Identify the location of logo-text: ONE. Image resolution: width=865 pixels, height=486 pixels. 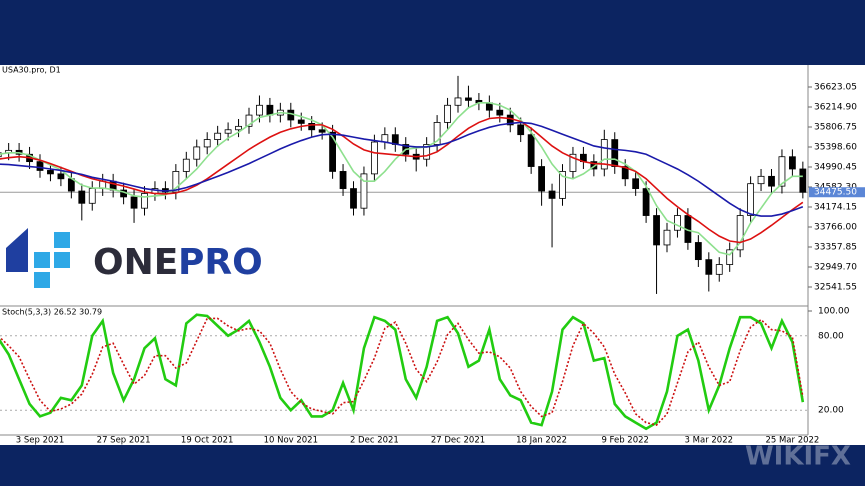
(135, 262).